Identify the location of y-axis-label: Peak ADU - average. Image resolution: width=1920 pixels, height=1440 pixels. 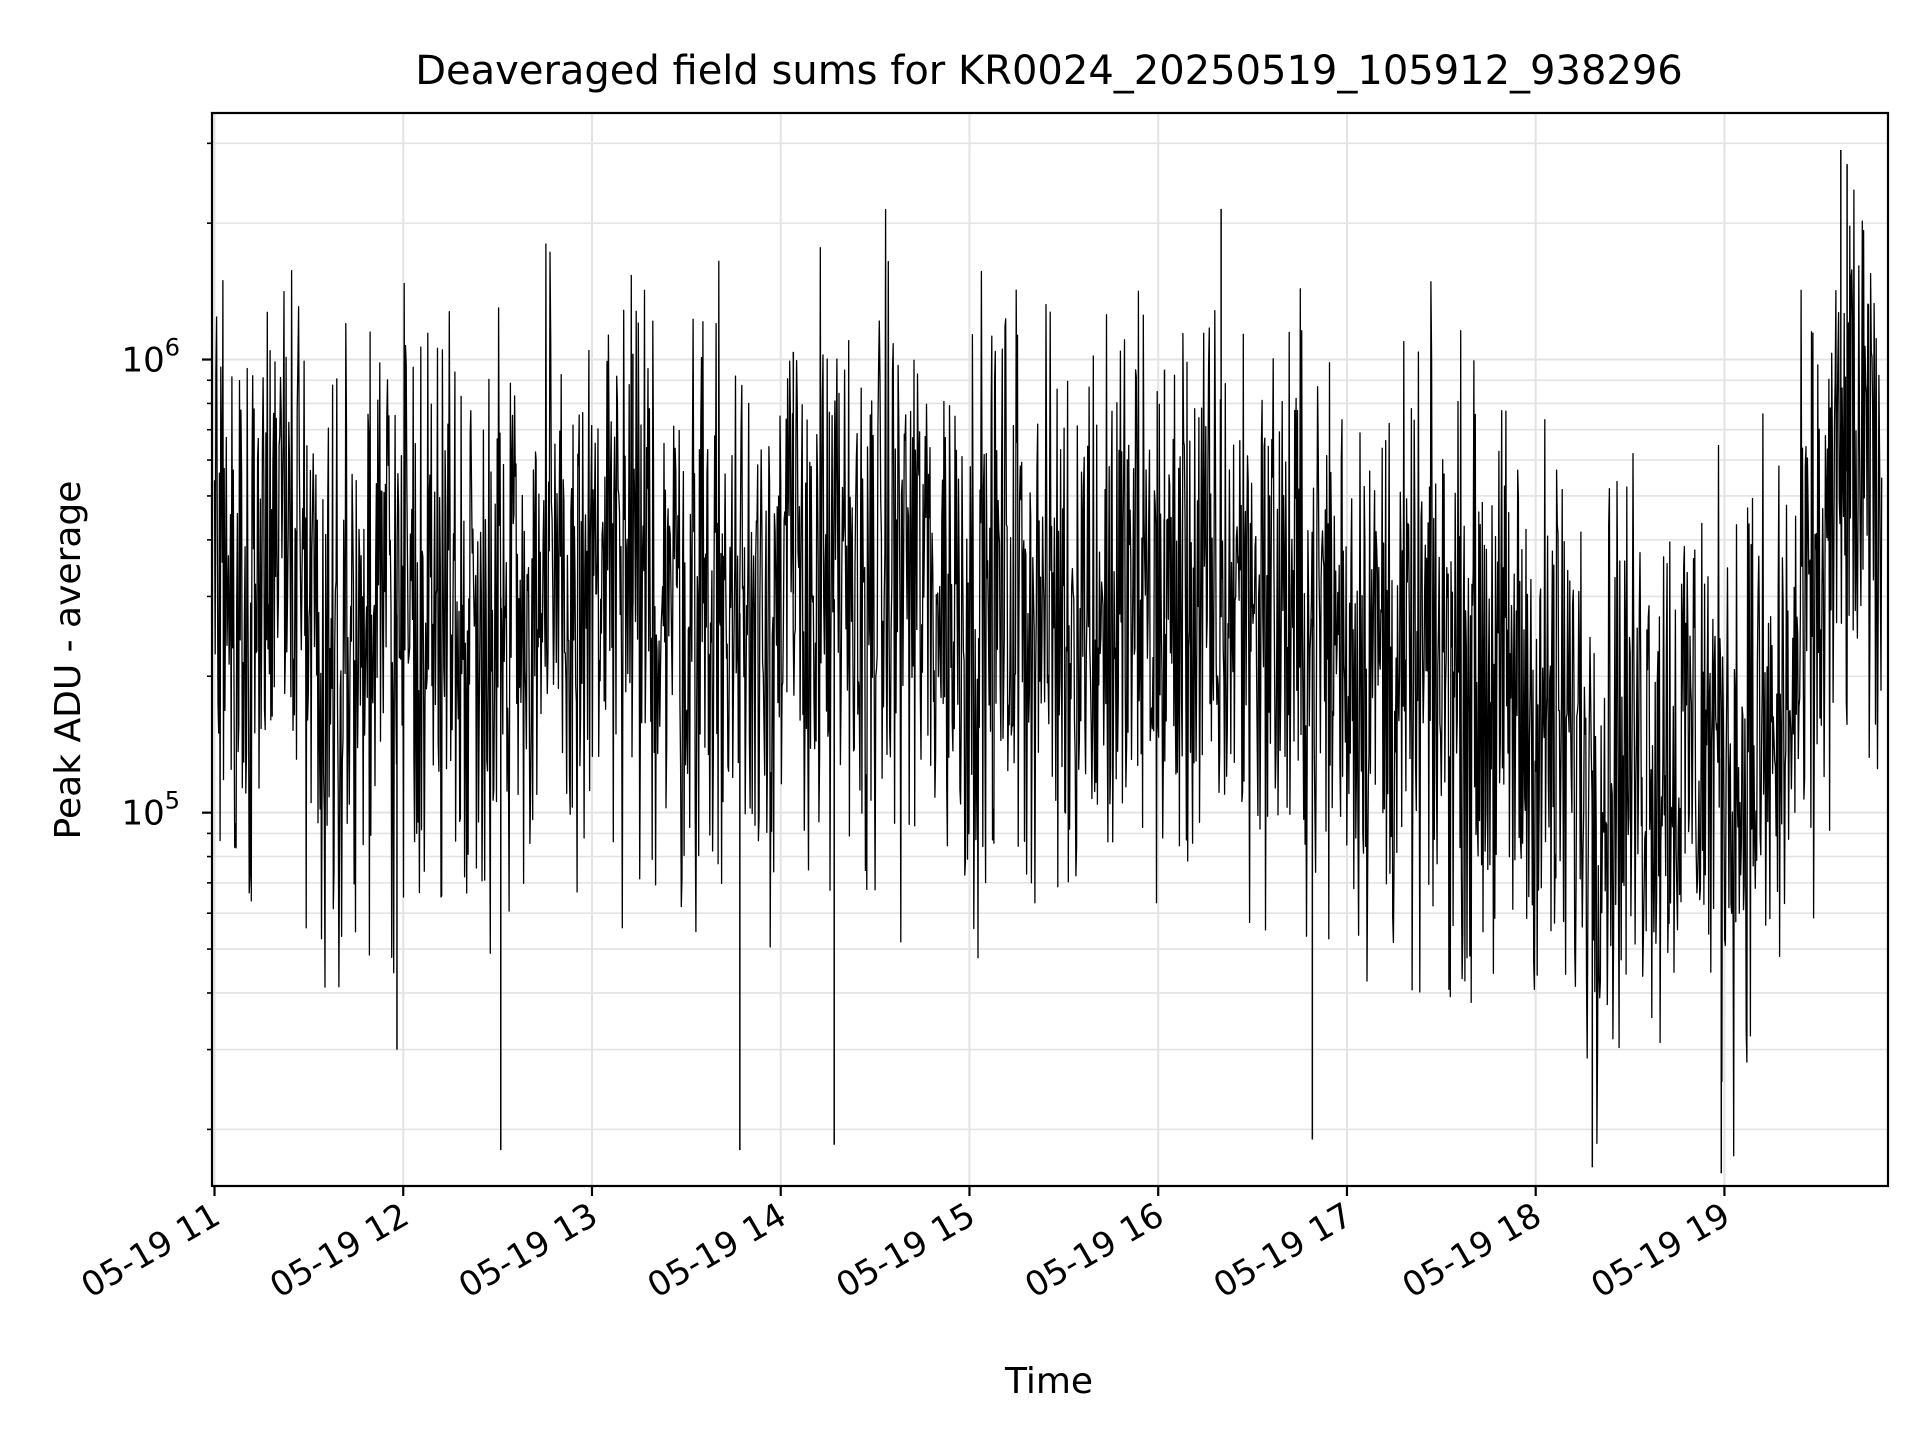
(68, 660).